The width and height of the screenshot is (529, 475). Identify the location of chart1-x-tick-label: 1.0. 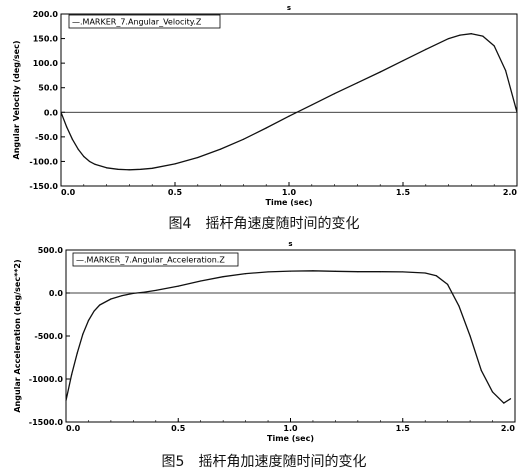
(289, 192).